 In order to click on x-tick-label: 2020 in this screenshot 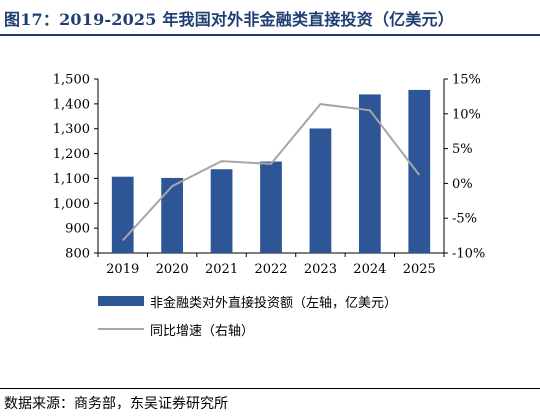, I will do `click(172, 269)`.